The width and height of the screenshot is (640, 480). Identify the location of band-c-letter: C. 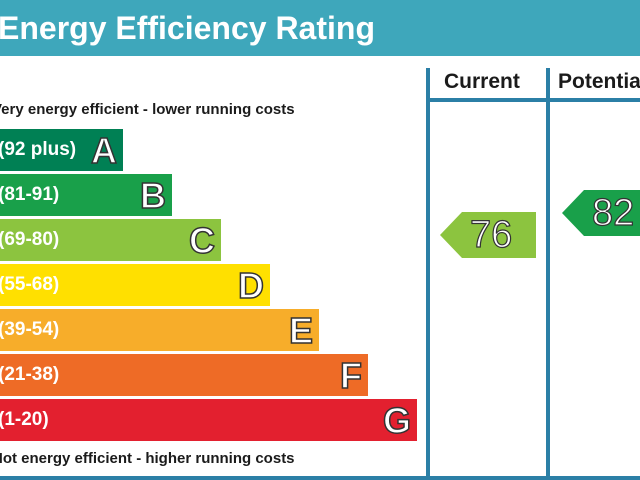
(202, 240).